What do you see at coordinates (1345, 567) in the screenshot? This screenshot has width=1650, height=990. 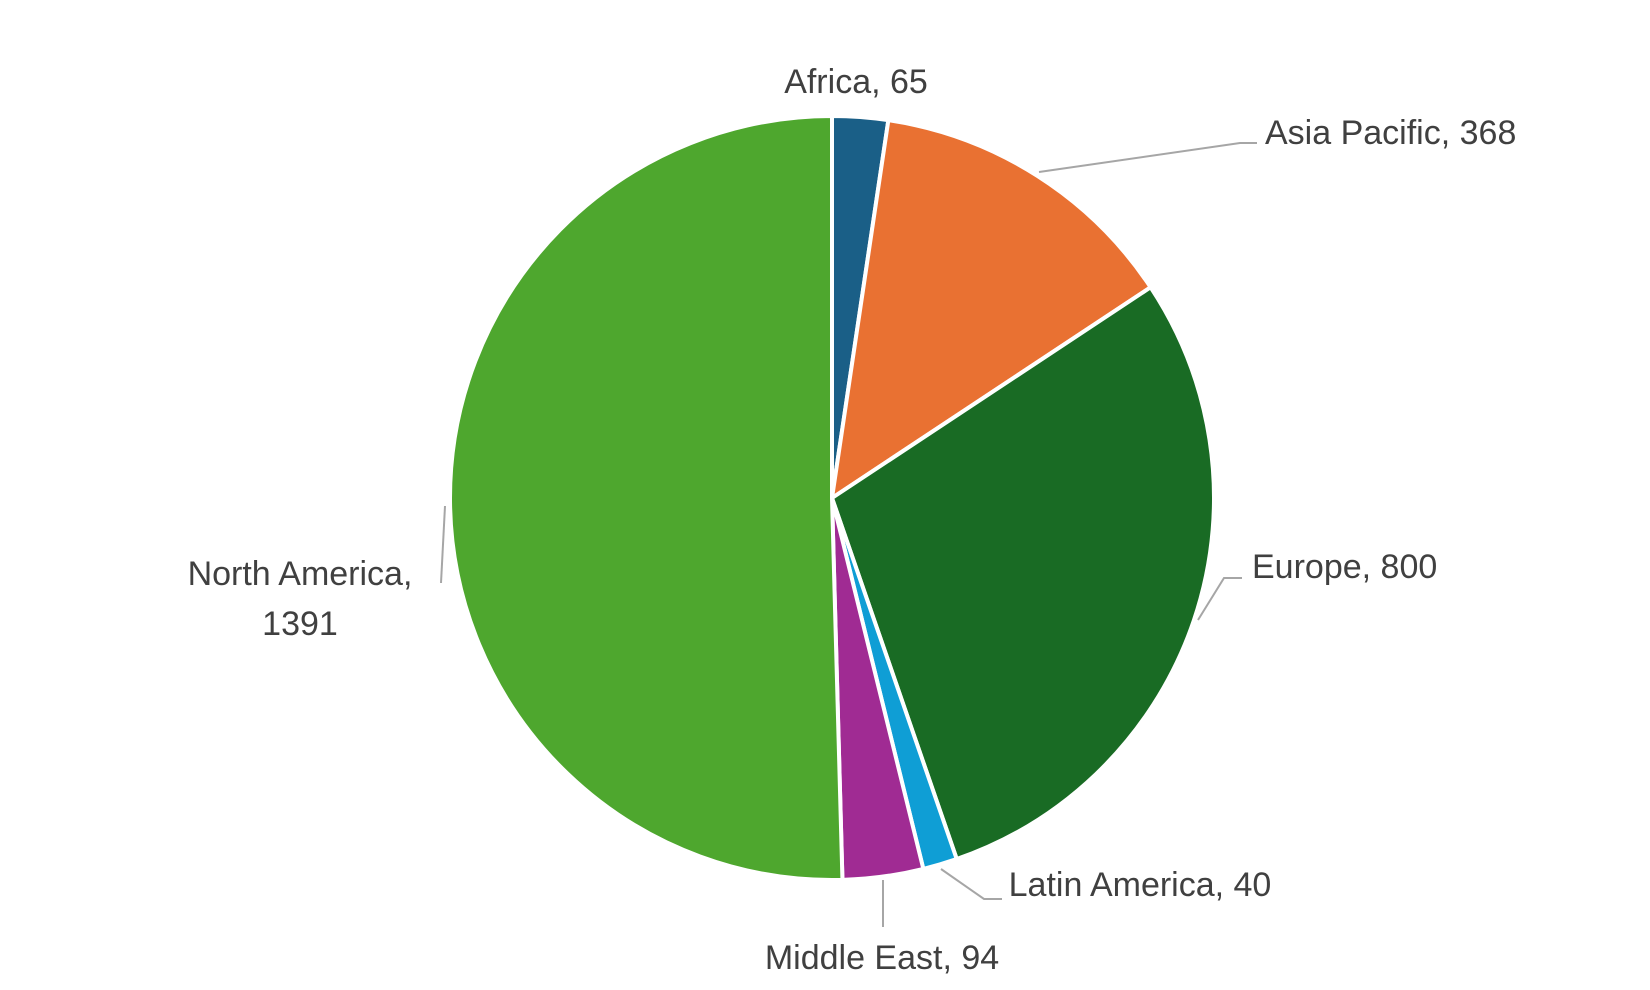 I see `data-label: Europe, 800` at bounding box center [1345, 567].